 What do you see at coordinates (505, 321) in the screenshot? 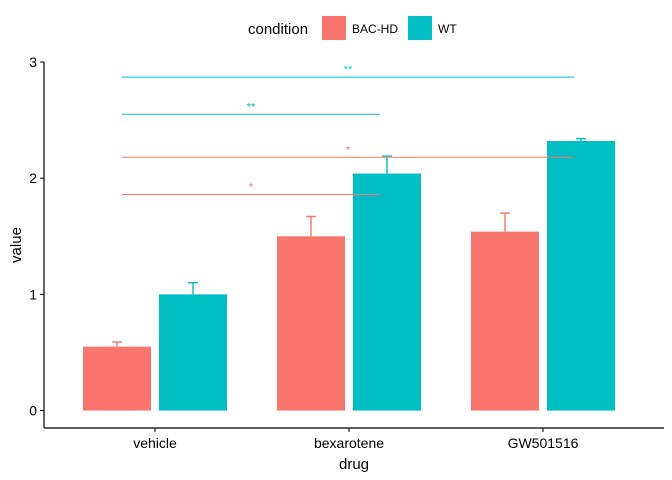
I see `bar-bac-hd-gw501516` at bounding box center [505, 321].